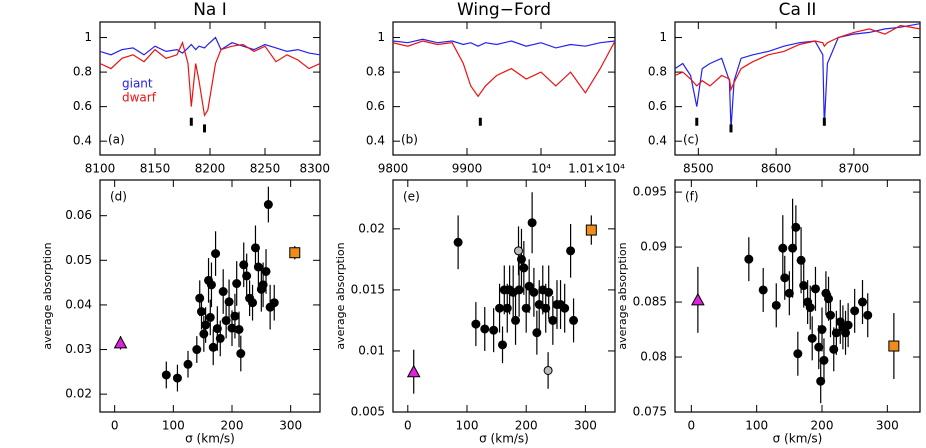  What do you see at coordinates (155, 169) in the screenshot?
I see `x-tick-label: 8150` at bounding box center [155, 169].